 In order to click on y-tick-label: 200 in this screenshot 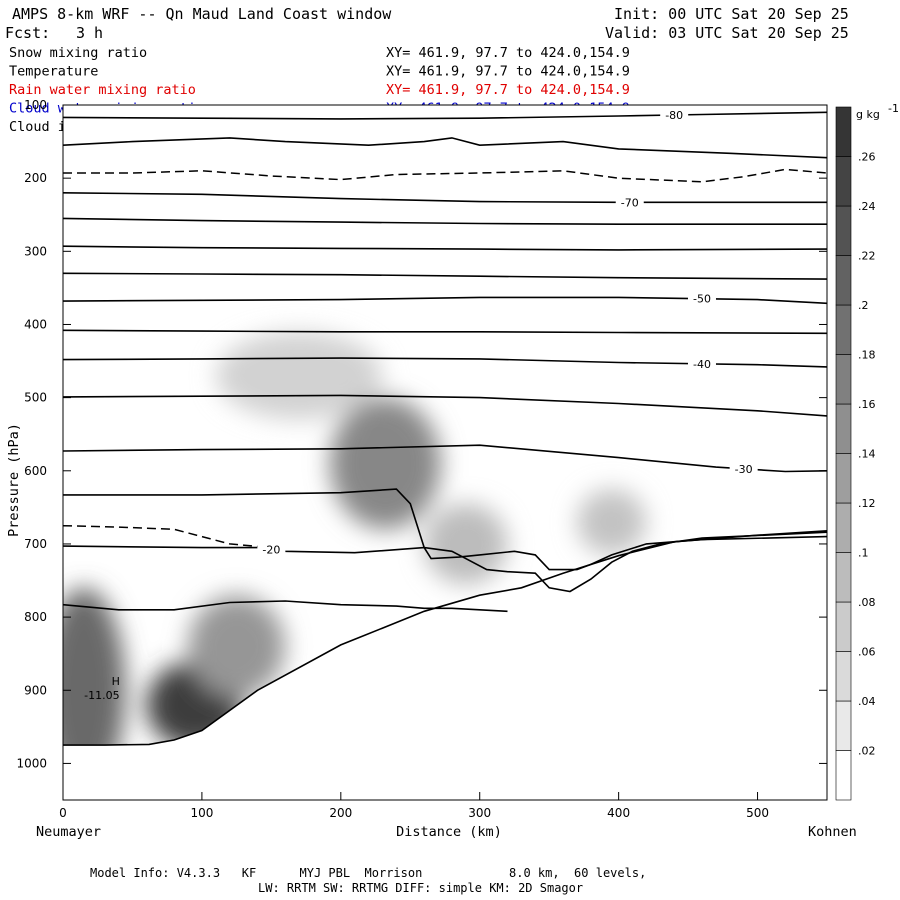, I will do `click(35, 178)`.